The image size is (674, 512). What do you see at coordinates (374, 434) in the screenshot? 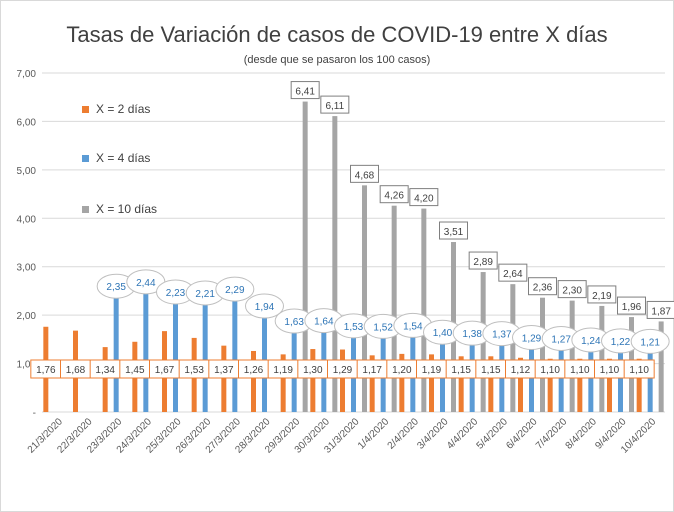
I see `x-tick-label: 1/4/2020` at bounding box center [374, 434].